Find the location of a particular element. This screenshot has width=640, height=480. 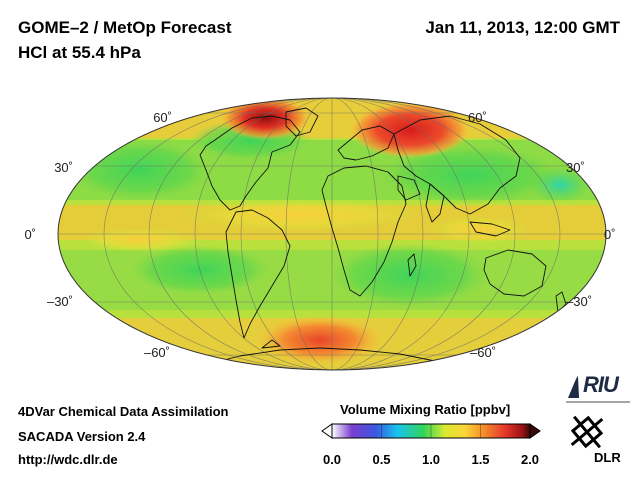

lat-label-60s-right: –60˚ is located at coordinates (483, 352).